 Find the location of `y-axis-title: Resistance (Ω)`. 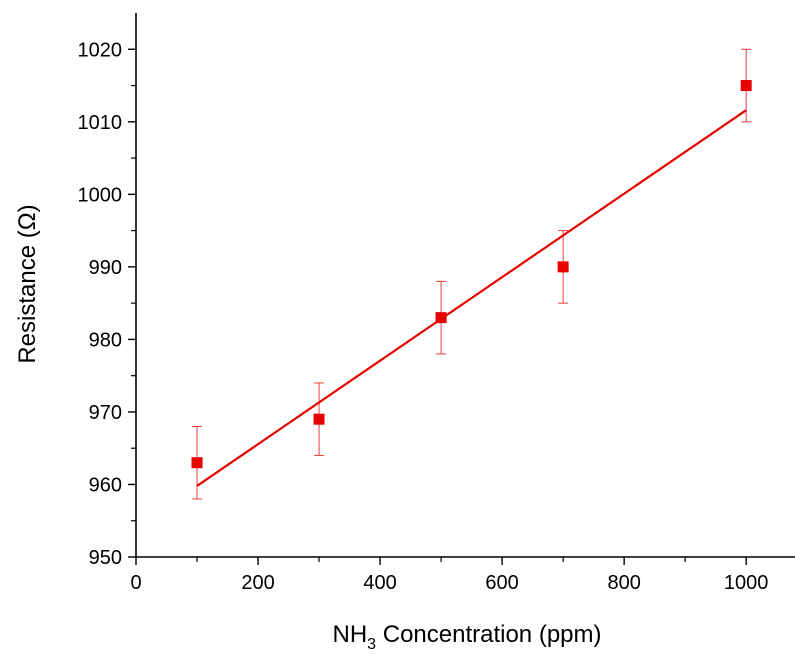

y-axis-title: Resistance (Ω) is located at coordinates (27, 283).